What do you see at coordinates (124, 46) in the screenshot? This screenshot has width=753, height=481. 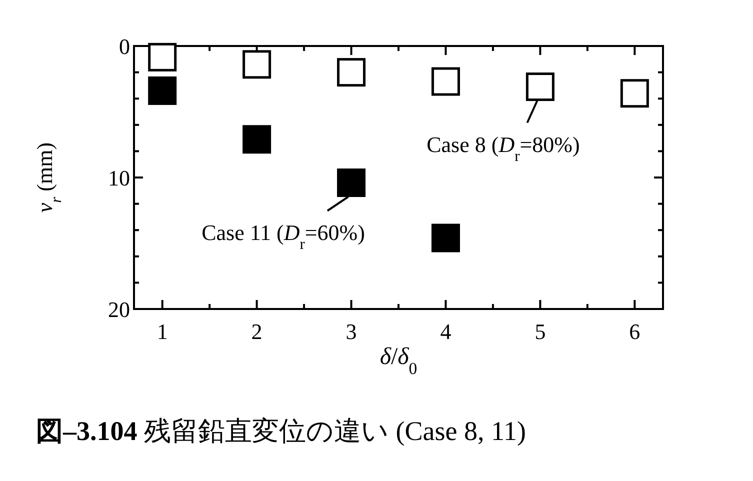 I see `y-tick-label: 0` at bounding box center [124, 46].